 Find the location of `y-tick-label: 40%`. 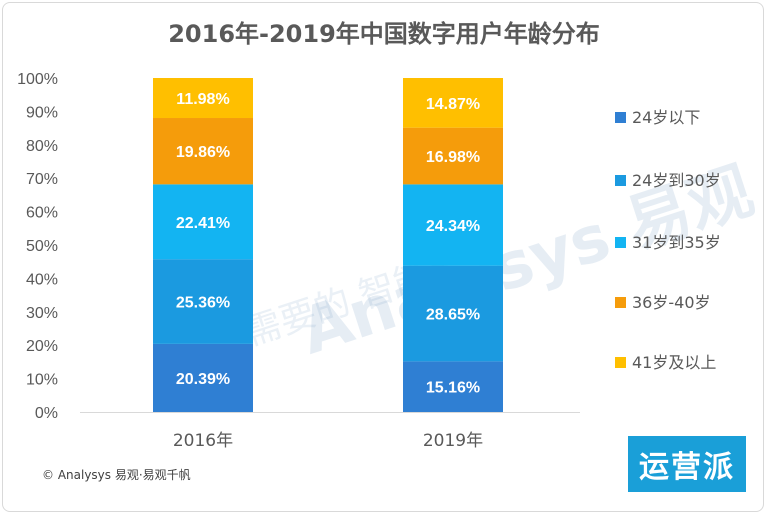

y-tick-label: 40% is located at coordinates (42, 279).